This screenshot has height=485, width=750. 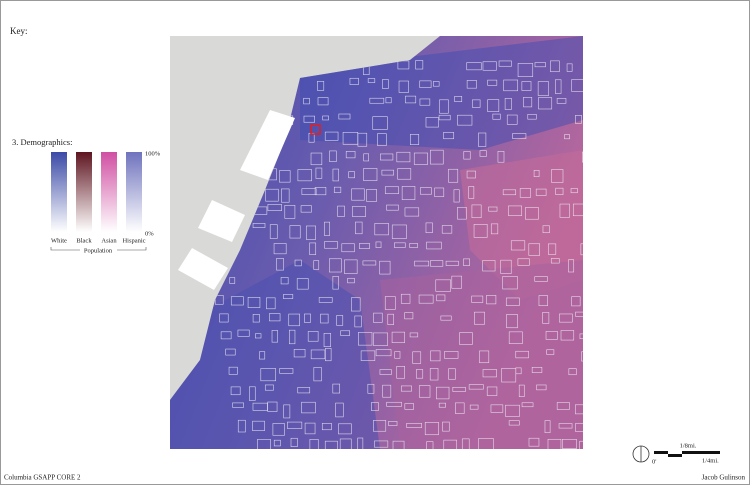 What do you see at coordinates (109, 240) in the screenshot?
I see `legend-label: Asian` at bounding box center [109, 240].